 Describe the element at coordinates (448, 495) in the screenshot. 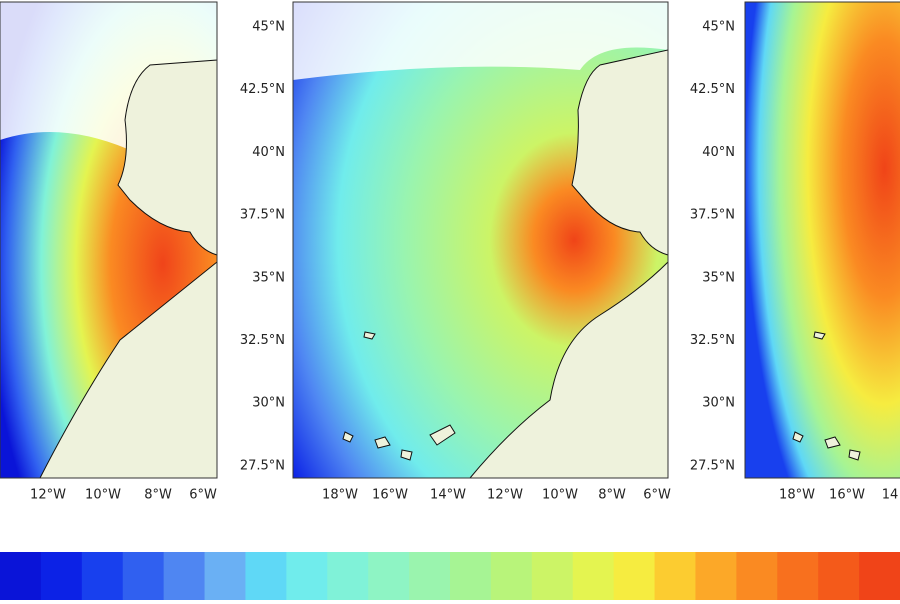

I see `lon-label: 14°W` at that location.